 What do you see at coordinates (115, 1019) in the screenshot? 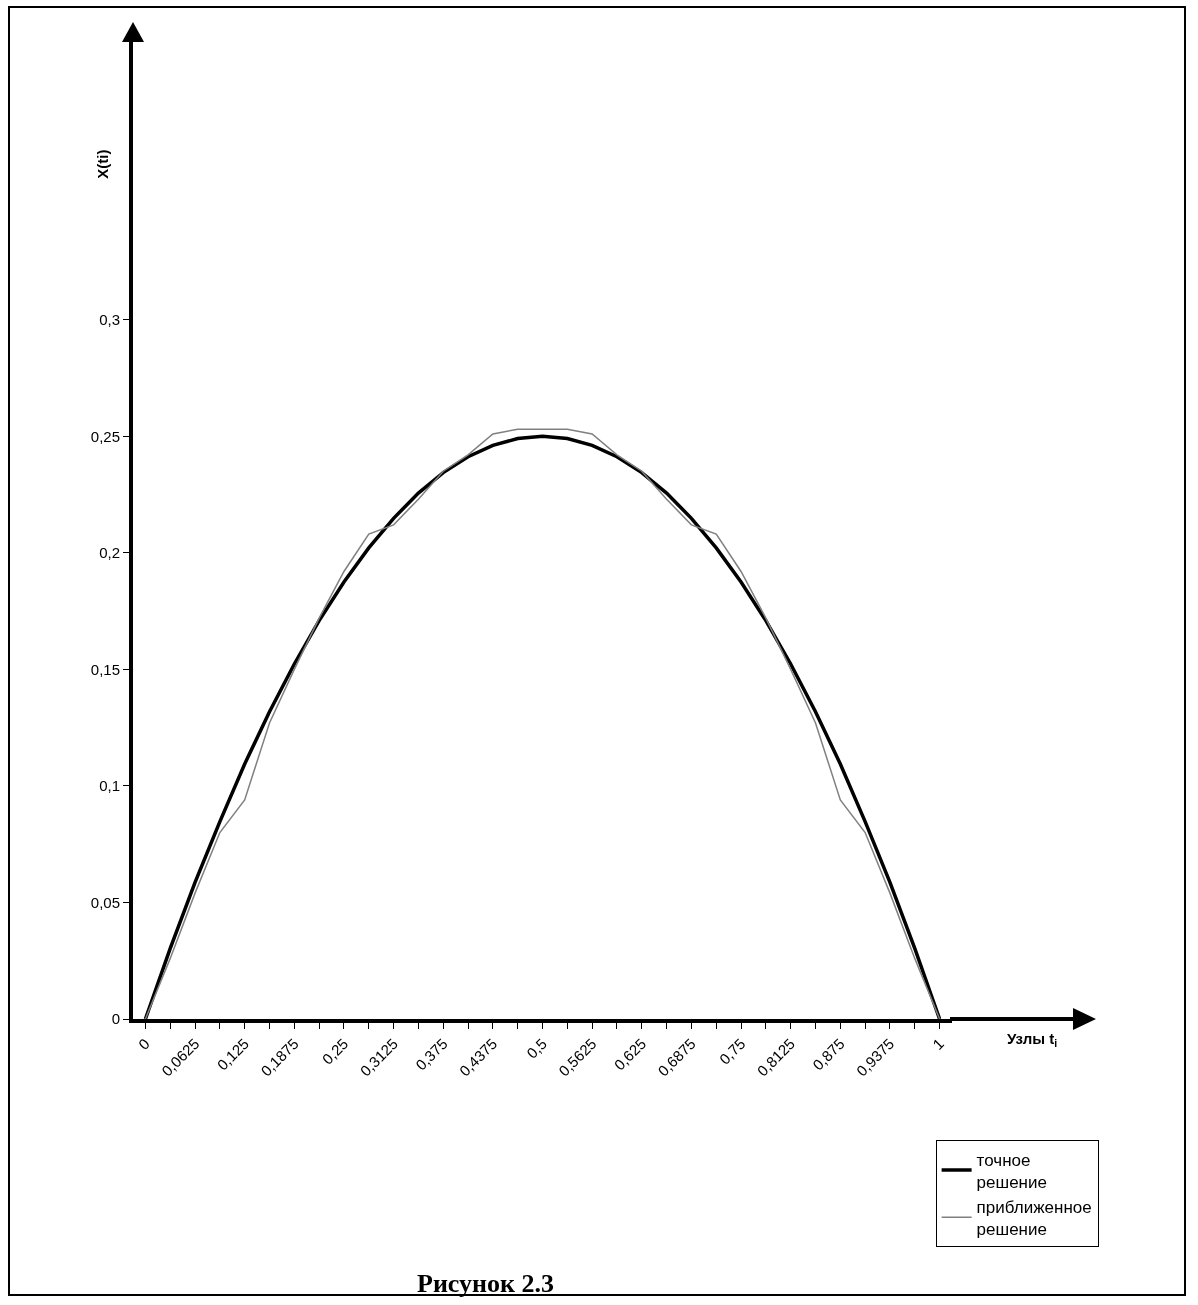
I see `y-tick-label: 0` at bounding box center [115, 1019].